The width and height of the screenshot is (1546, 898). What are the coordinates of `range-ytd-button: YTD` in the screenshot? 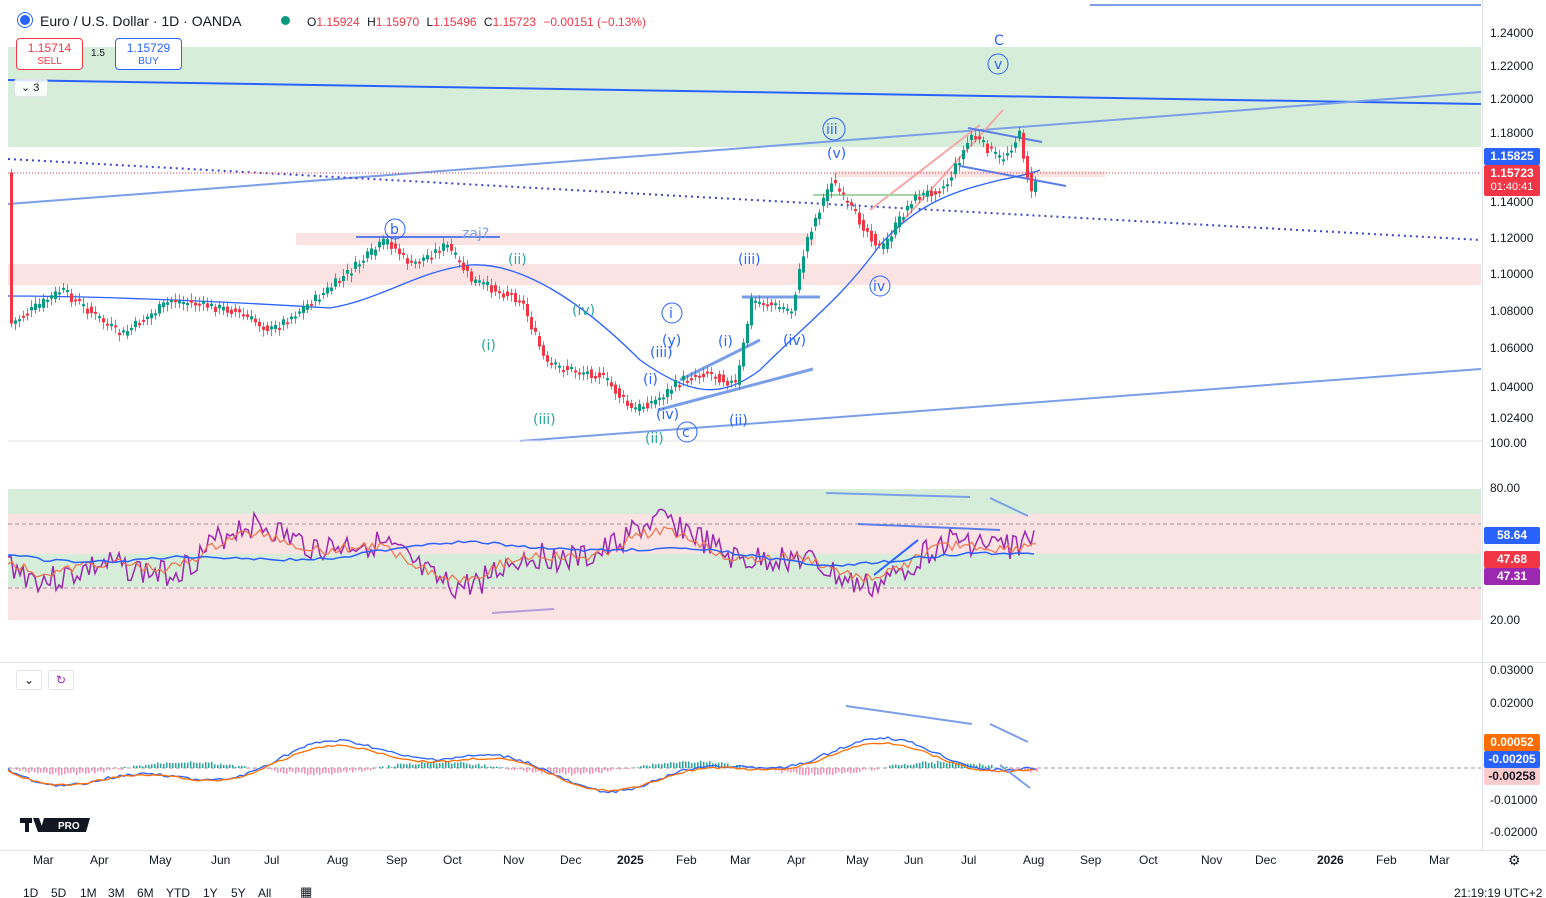 It's located at (178, 892).